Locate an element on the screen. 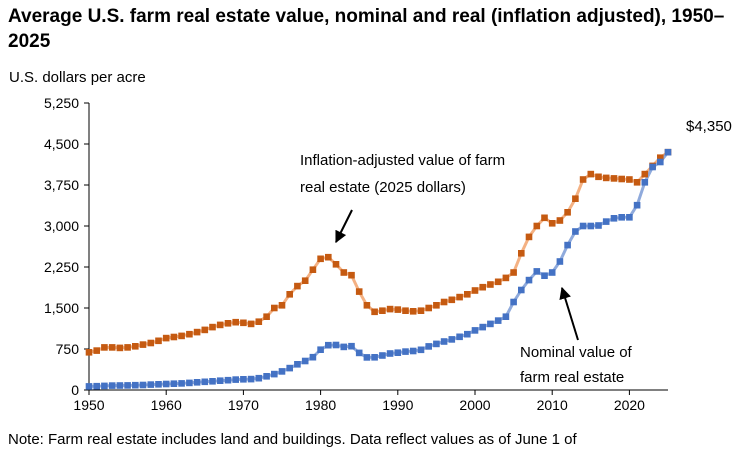  x-tick-label: 1950 is located at coordinates (88, 405).